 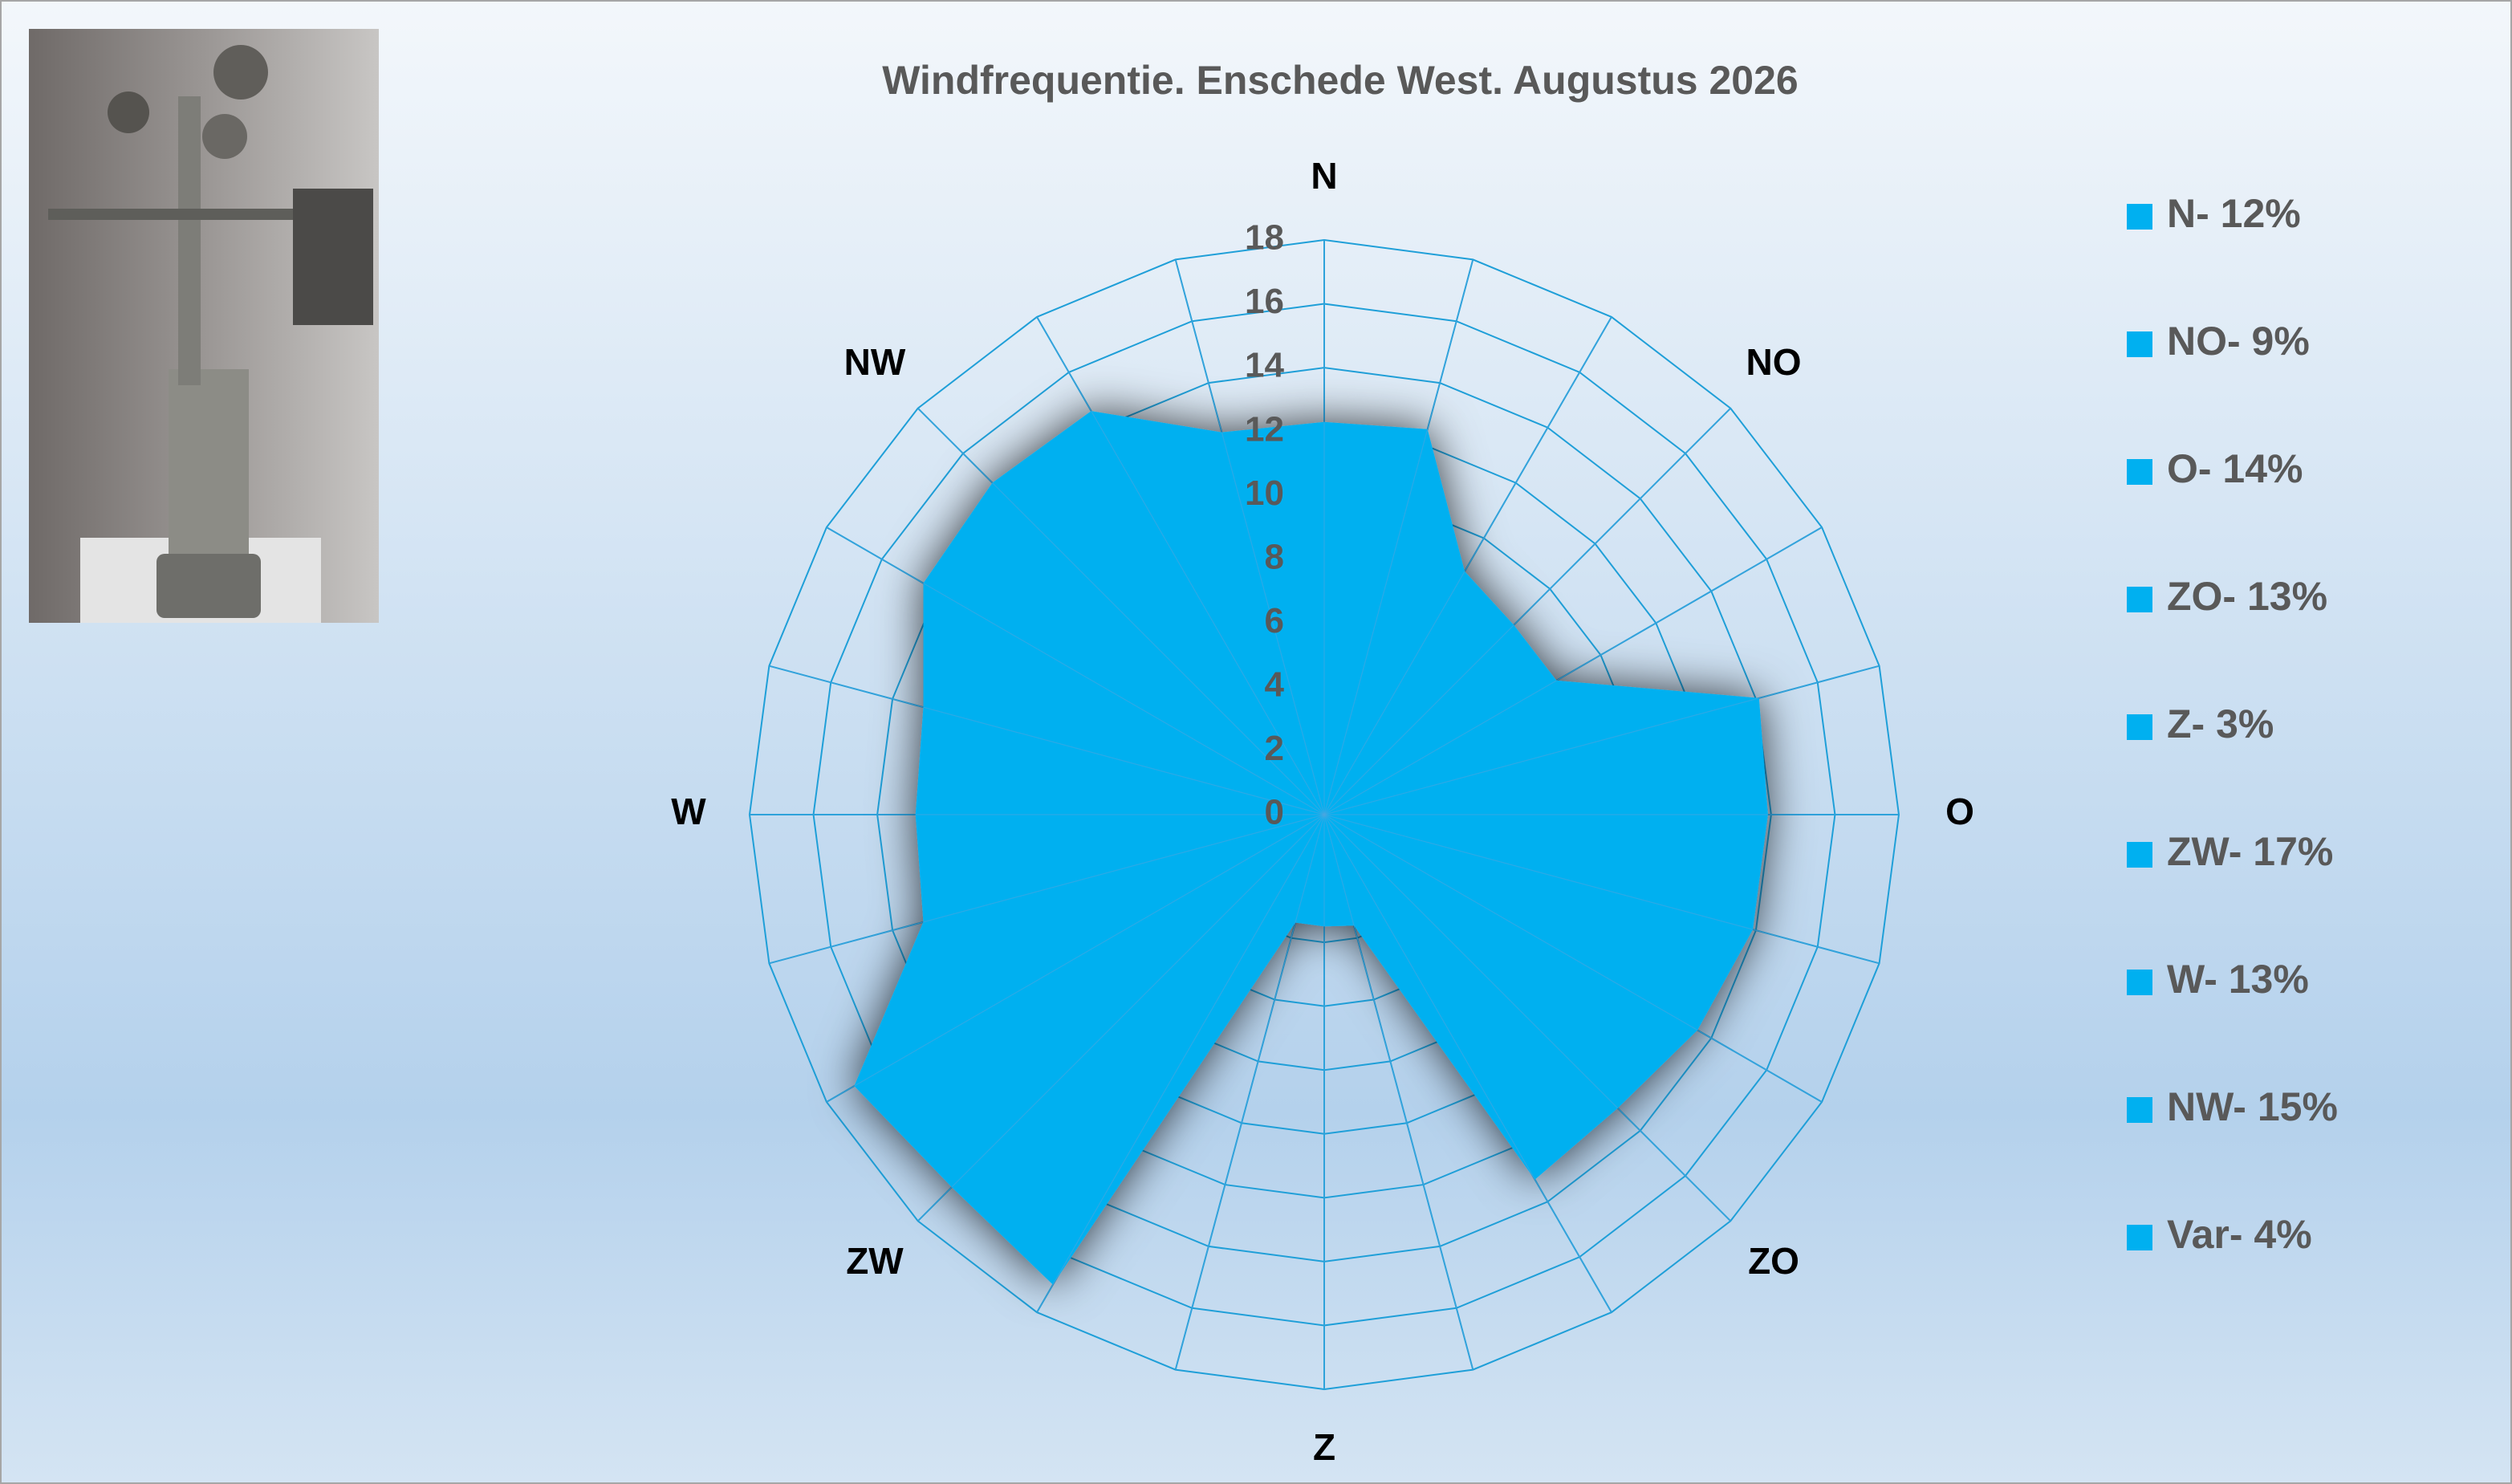 What do you see at coordinates (2220, 723) in the screenshot?
I see `legend-label: Z- 3%` at bounding box center [2220, 723].